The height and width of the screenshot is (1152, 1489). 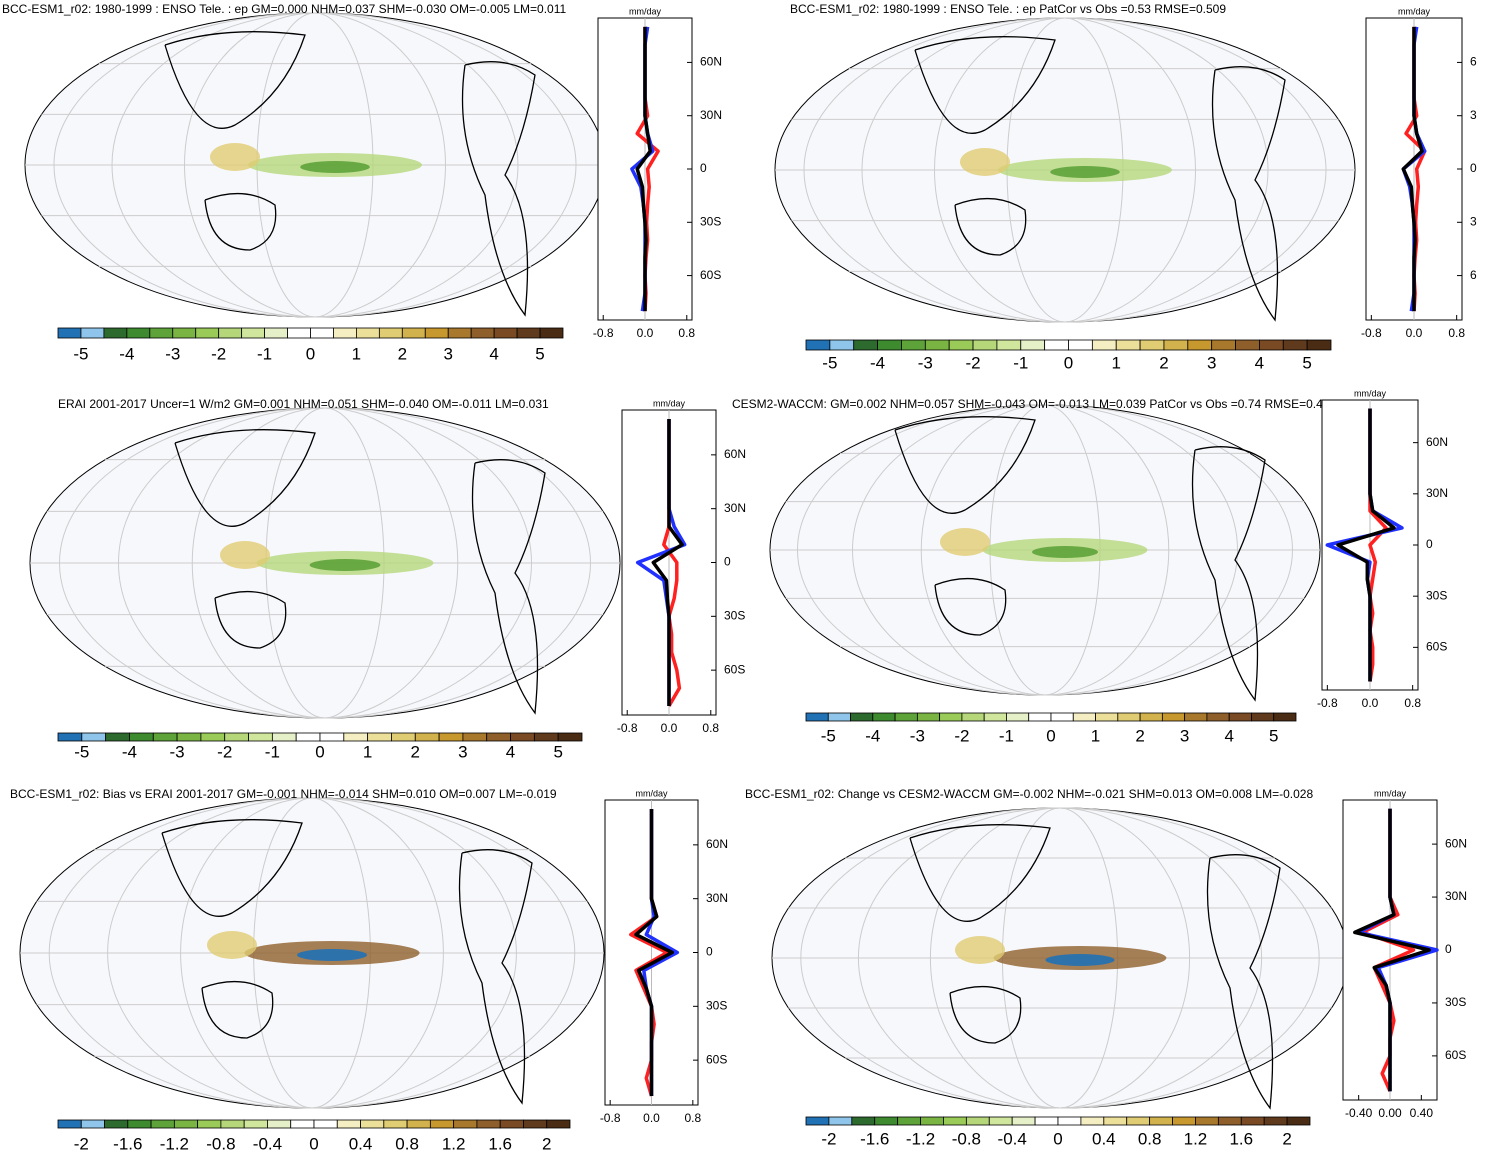 I want to click on zonal-mean-line, so click(x=1412, y=169).